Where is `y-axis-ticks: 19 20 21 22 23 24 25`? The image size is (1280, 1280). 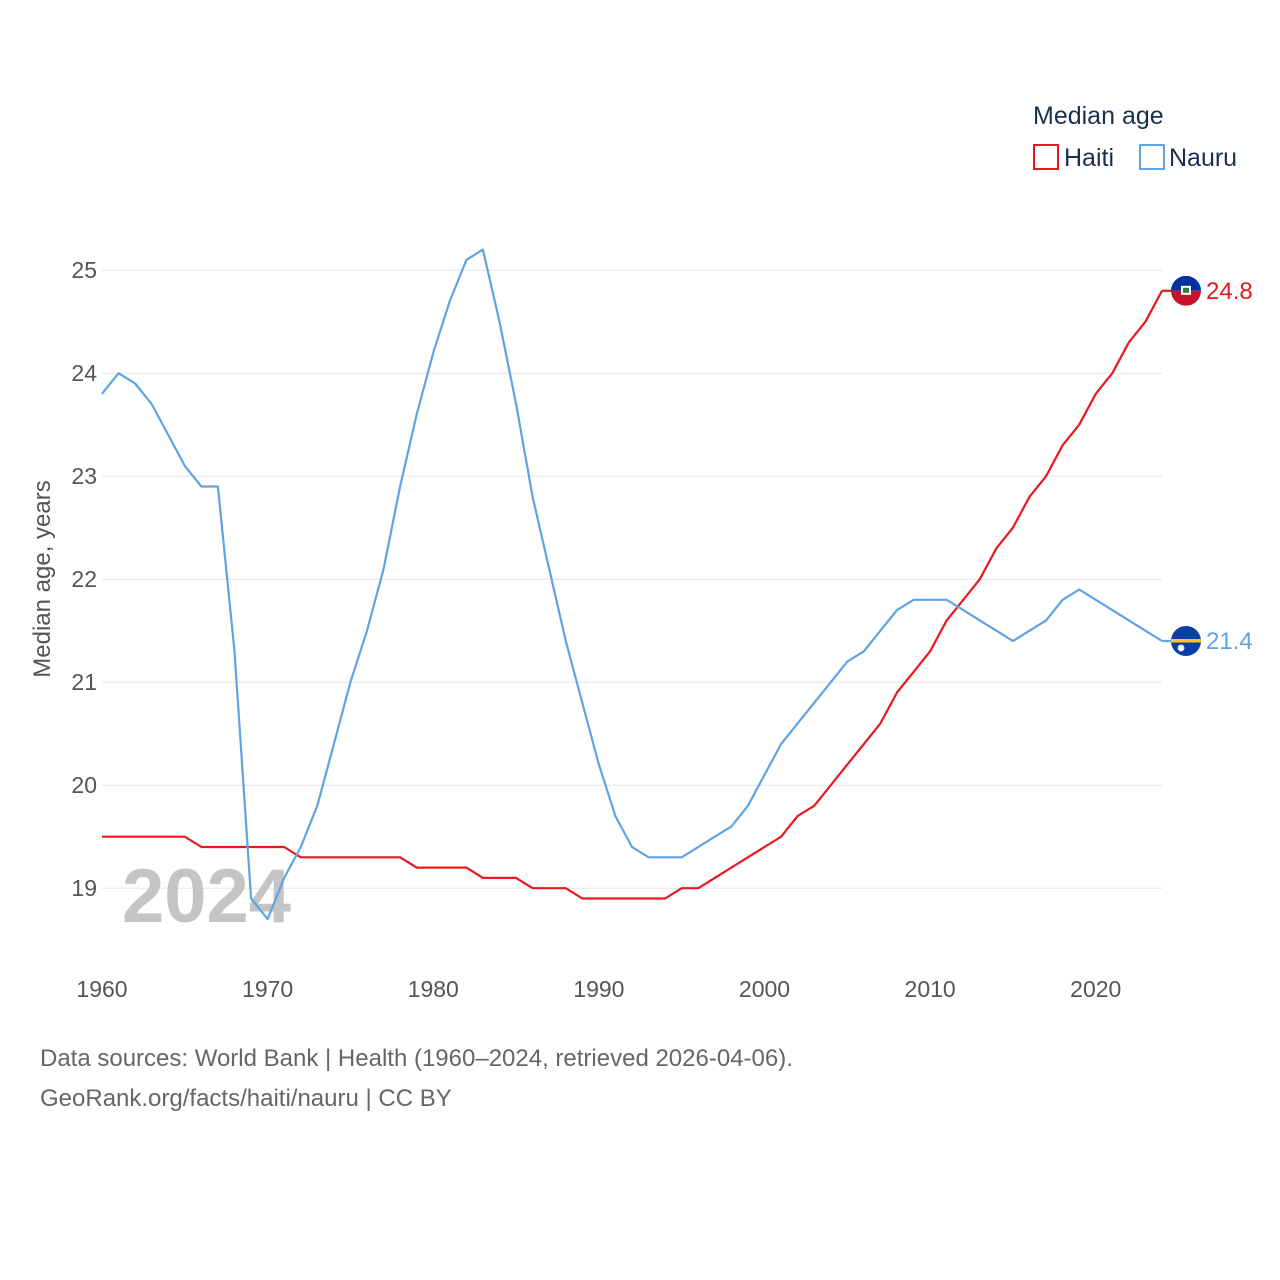 y-axis-ticks: 19 20 21 22 23 24 25 is located at coordinates (84, 579).